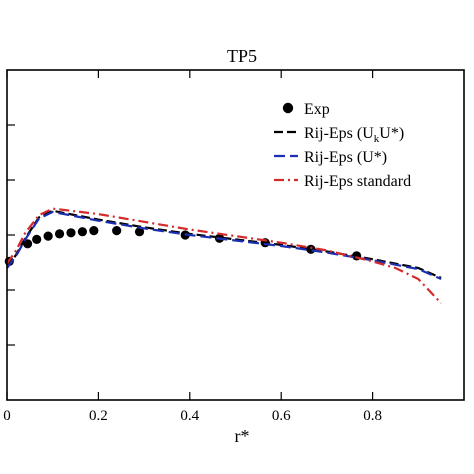 This screenshot has width=474, height=474. I want to click on x-tick-label: 0.4, so click(189, 416).